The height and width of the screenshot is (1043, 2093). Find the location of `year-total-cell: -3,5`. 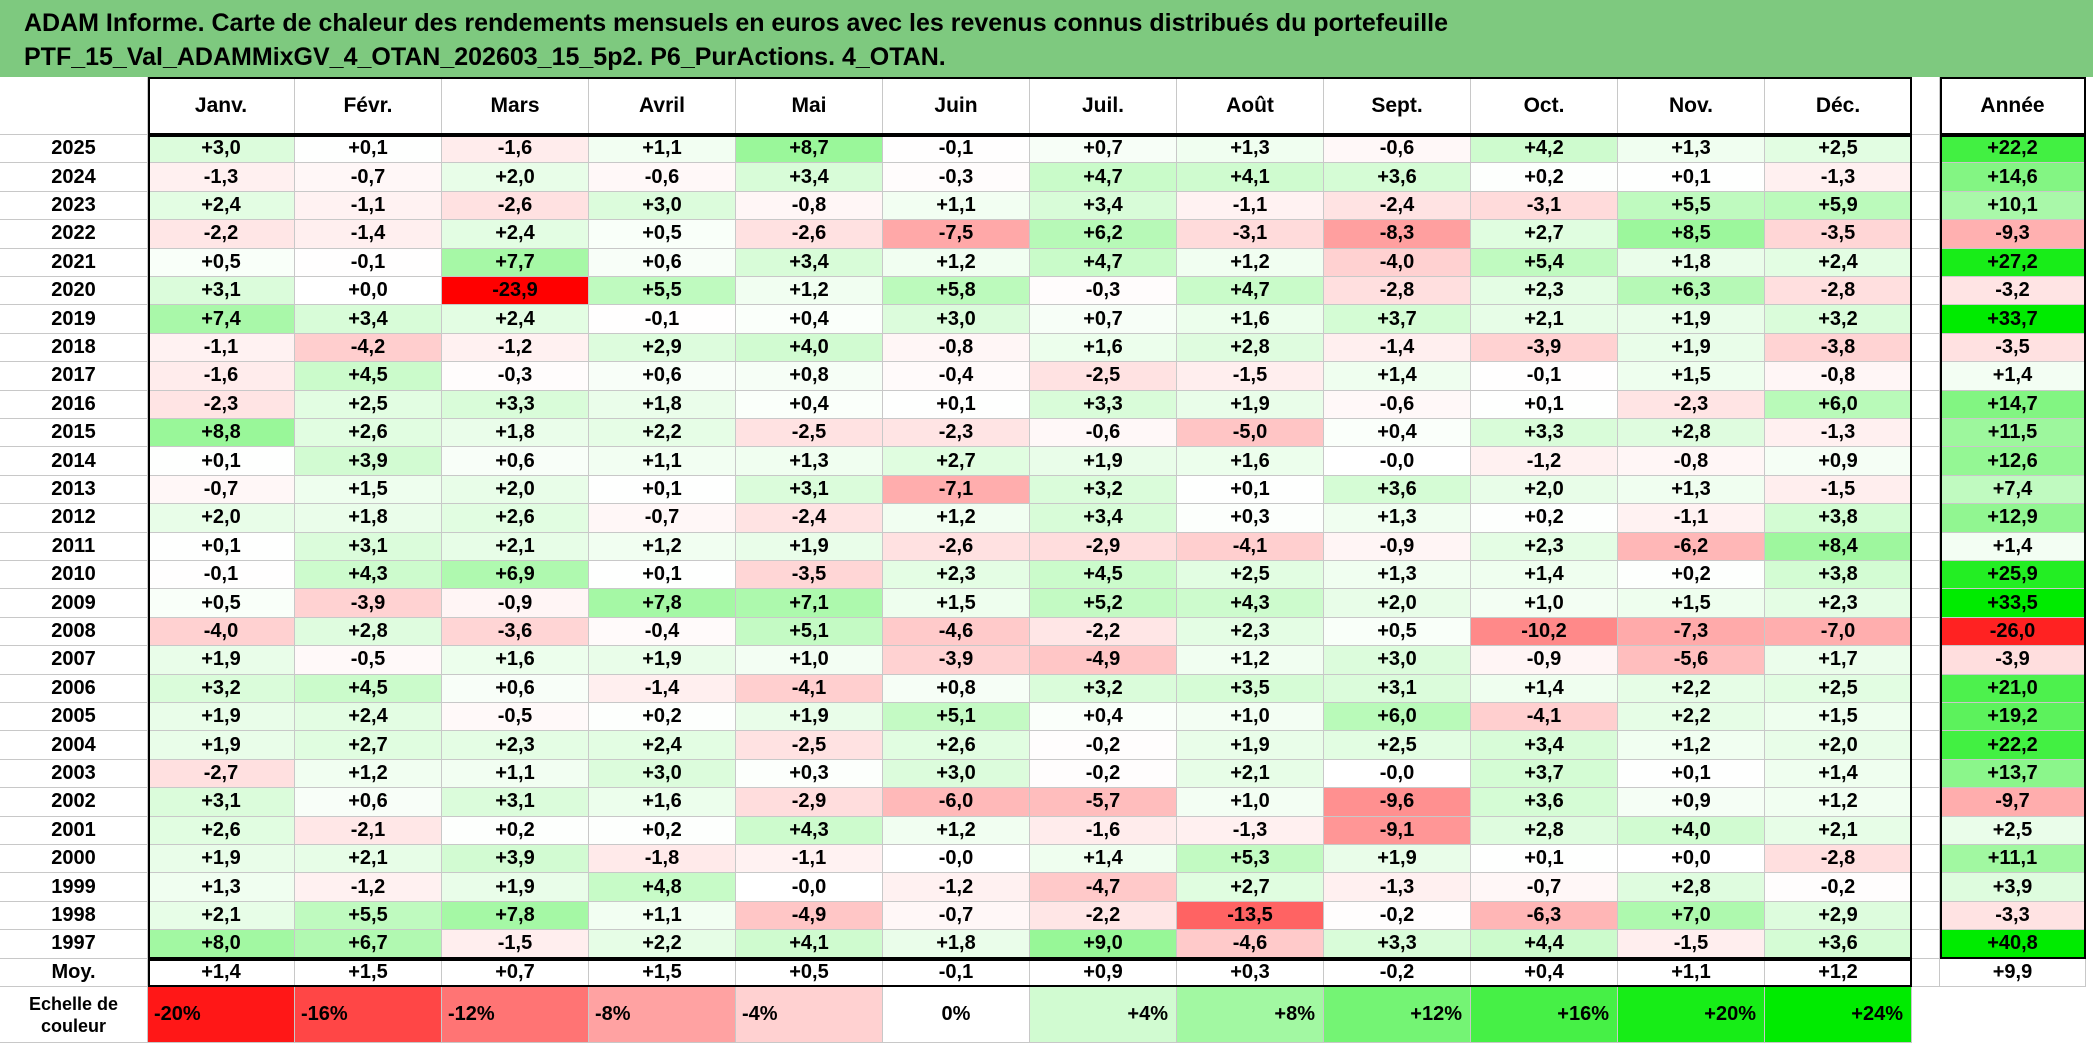

year-total-cell: -3,5 is located at coordinates (2013, 348).